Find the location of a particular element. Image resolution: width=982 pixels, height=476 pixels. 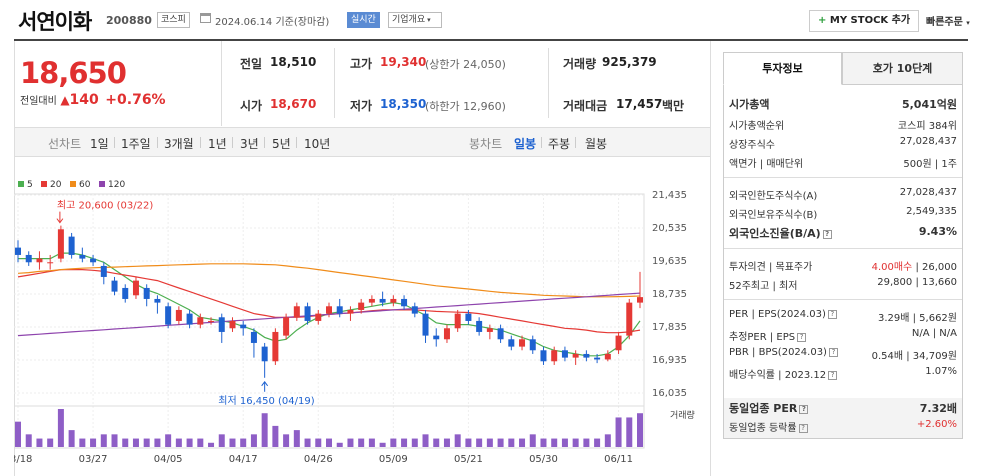

period-10y: 10년 is located at coordinates (317, 144).